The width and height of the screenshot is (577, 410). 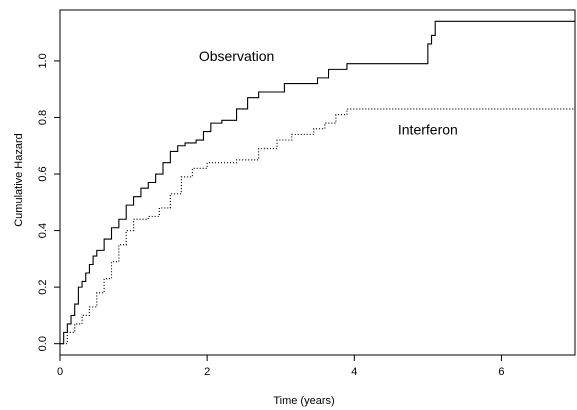 I want to click on y-tick-label-0: 0.0, so click(x=43, y=343).